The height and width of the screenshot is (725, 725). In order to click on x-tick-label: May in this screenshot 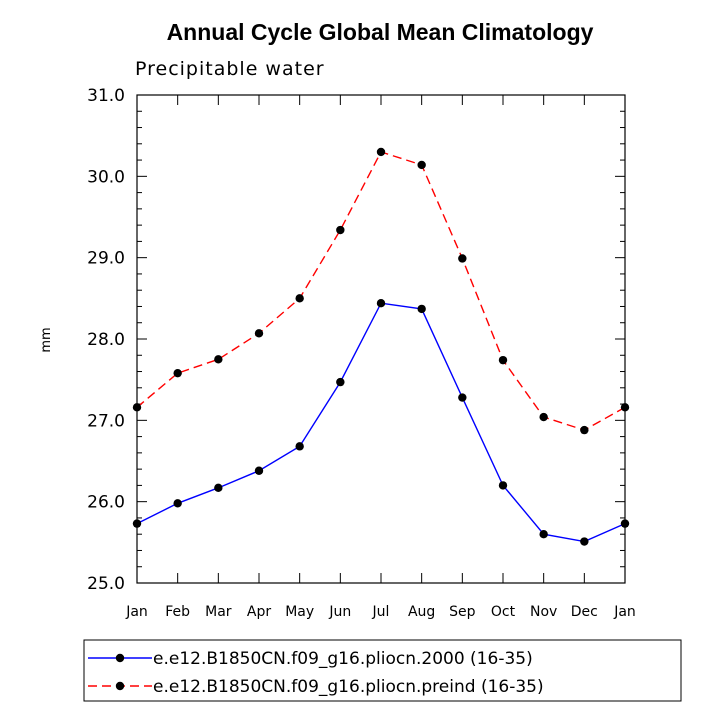, I will do `click(299, 612)`.